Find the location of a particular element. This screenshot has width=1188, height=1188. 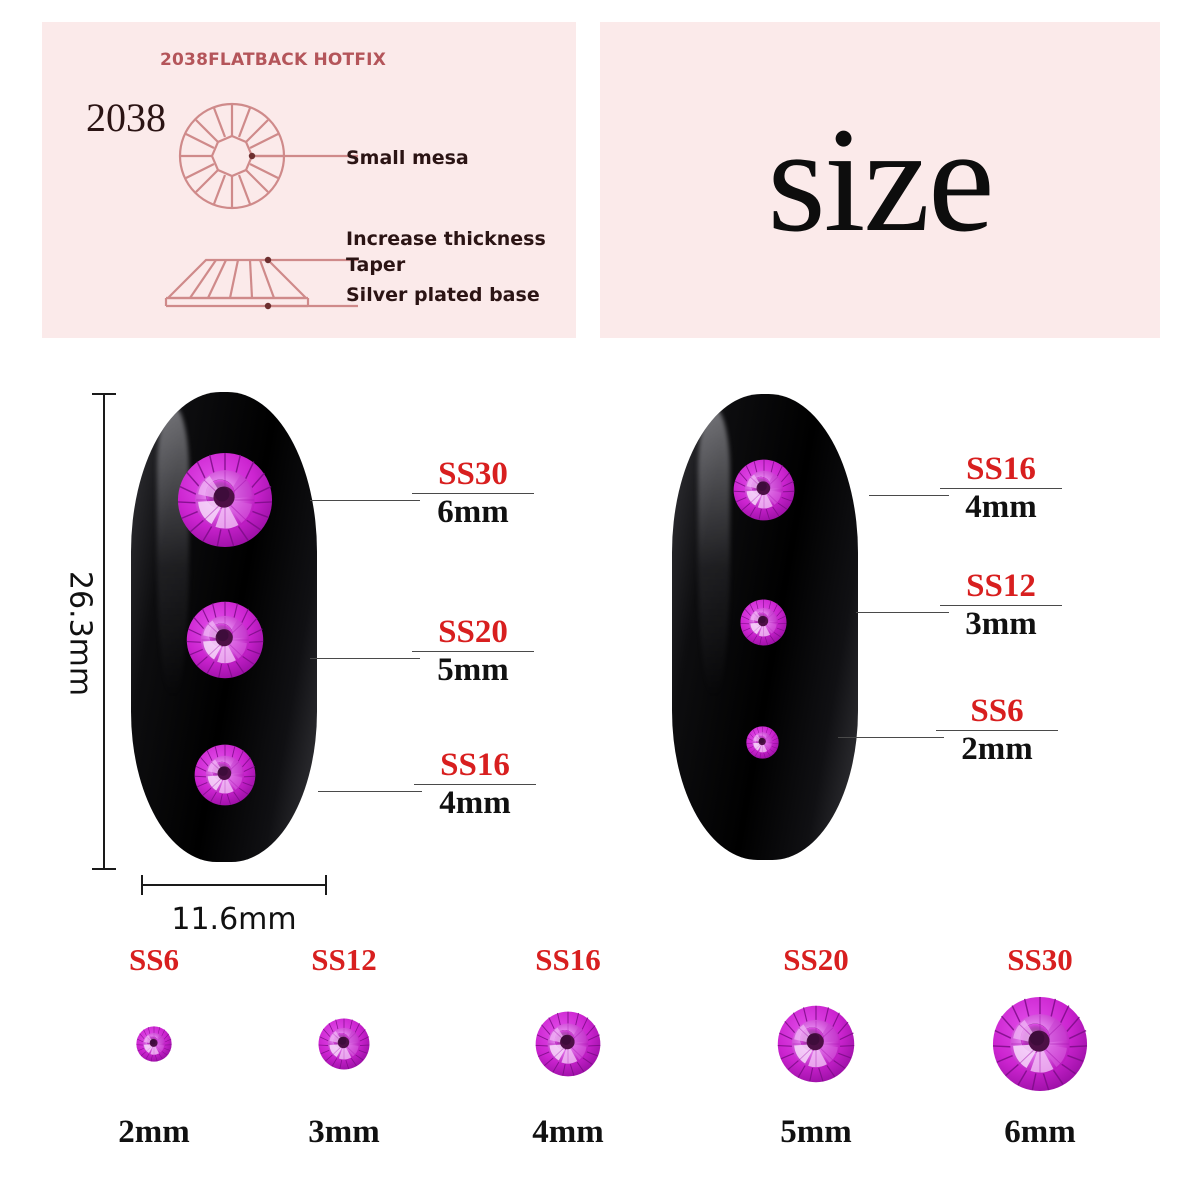

leader-line-ss16-right is located at coordinates (909, 495).